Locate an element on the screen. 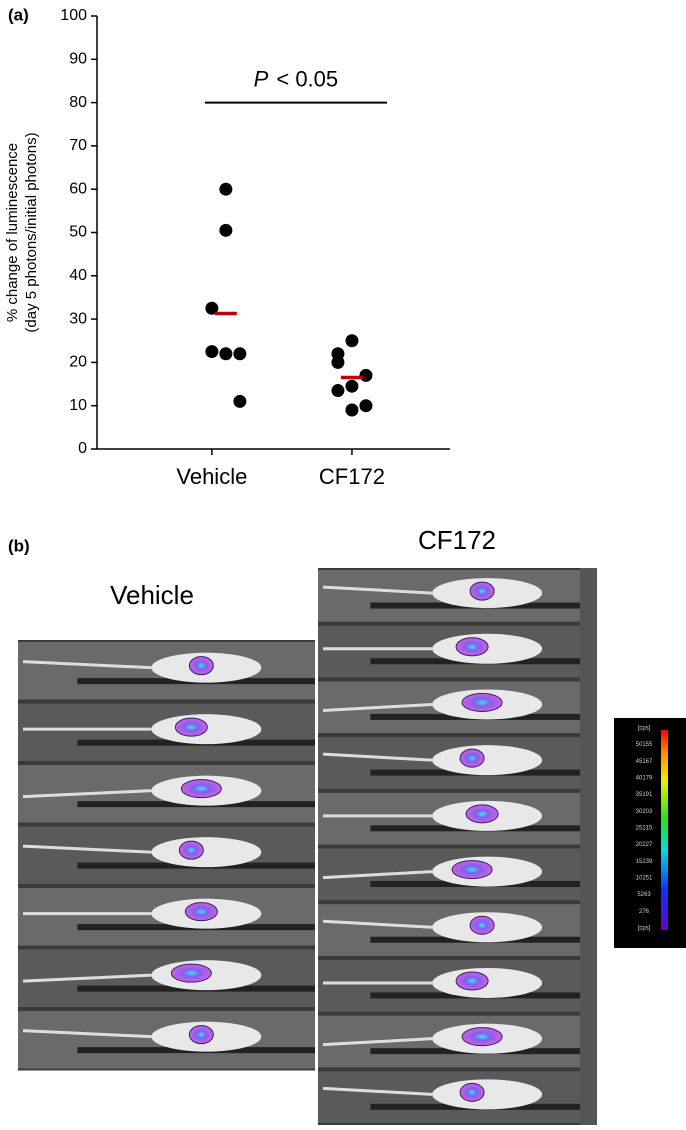 The image size is (686, 1130). panel-label: (b) is located at coordinates (19, 545).